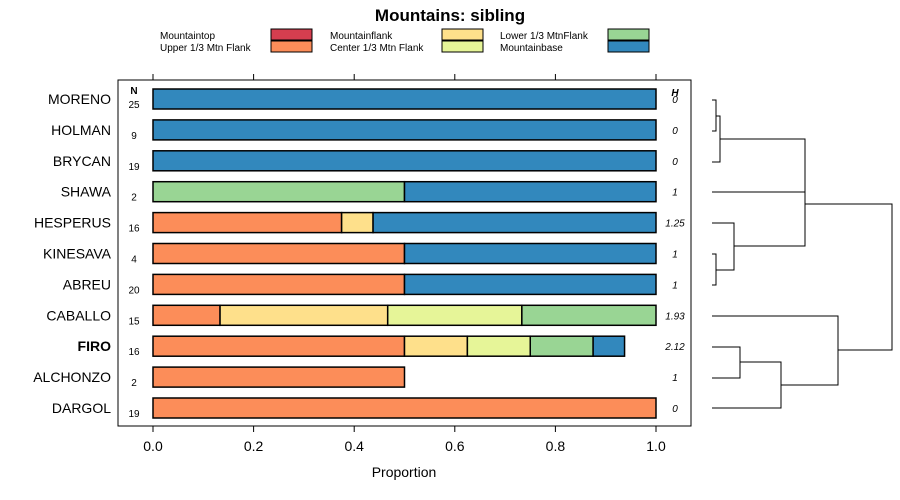 The image size is (900, 500). Describe the element at coordinates (675, 224) in the screenshot. I see `h-value: 1.25` at that location.